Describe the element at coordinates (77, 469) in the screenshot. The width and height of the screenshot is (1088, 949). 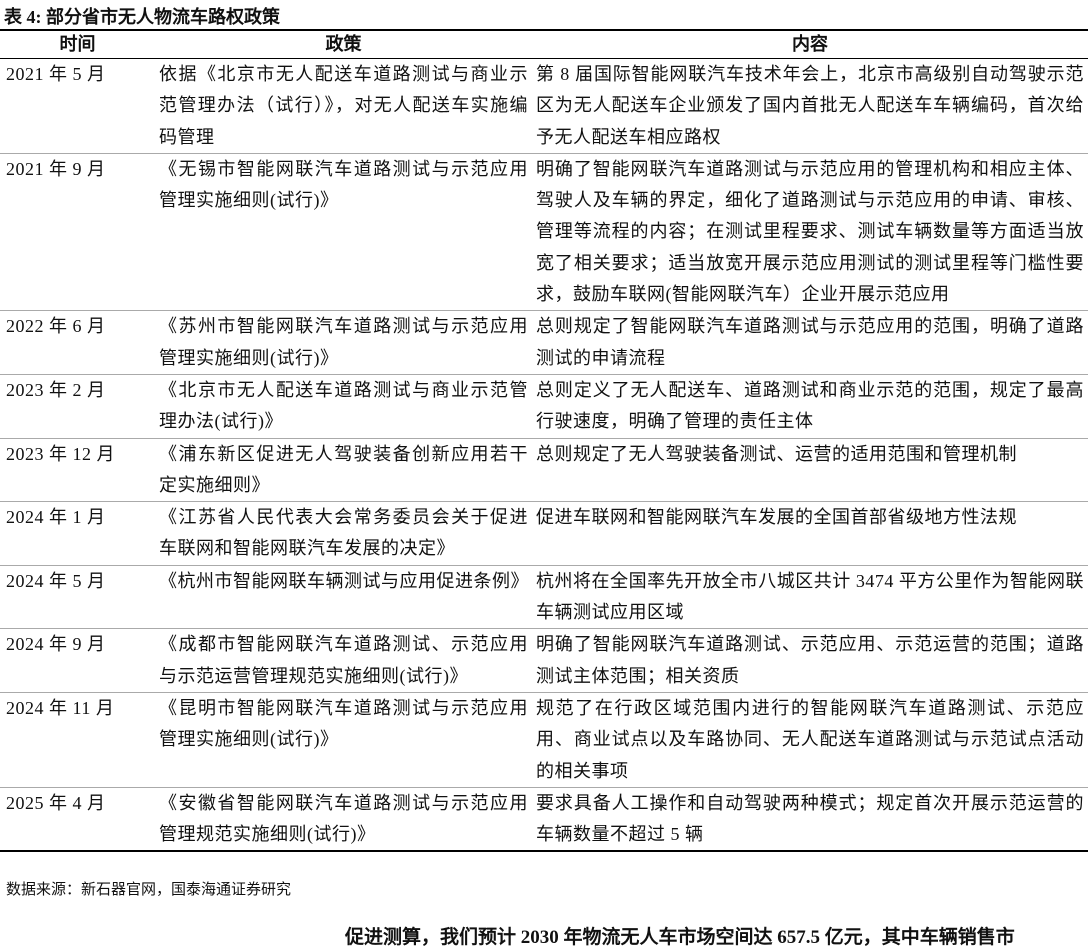
I see `date-cell: 2023 年 12 月` at that location.